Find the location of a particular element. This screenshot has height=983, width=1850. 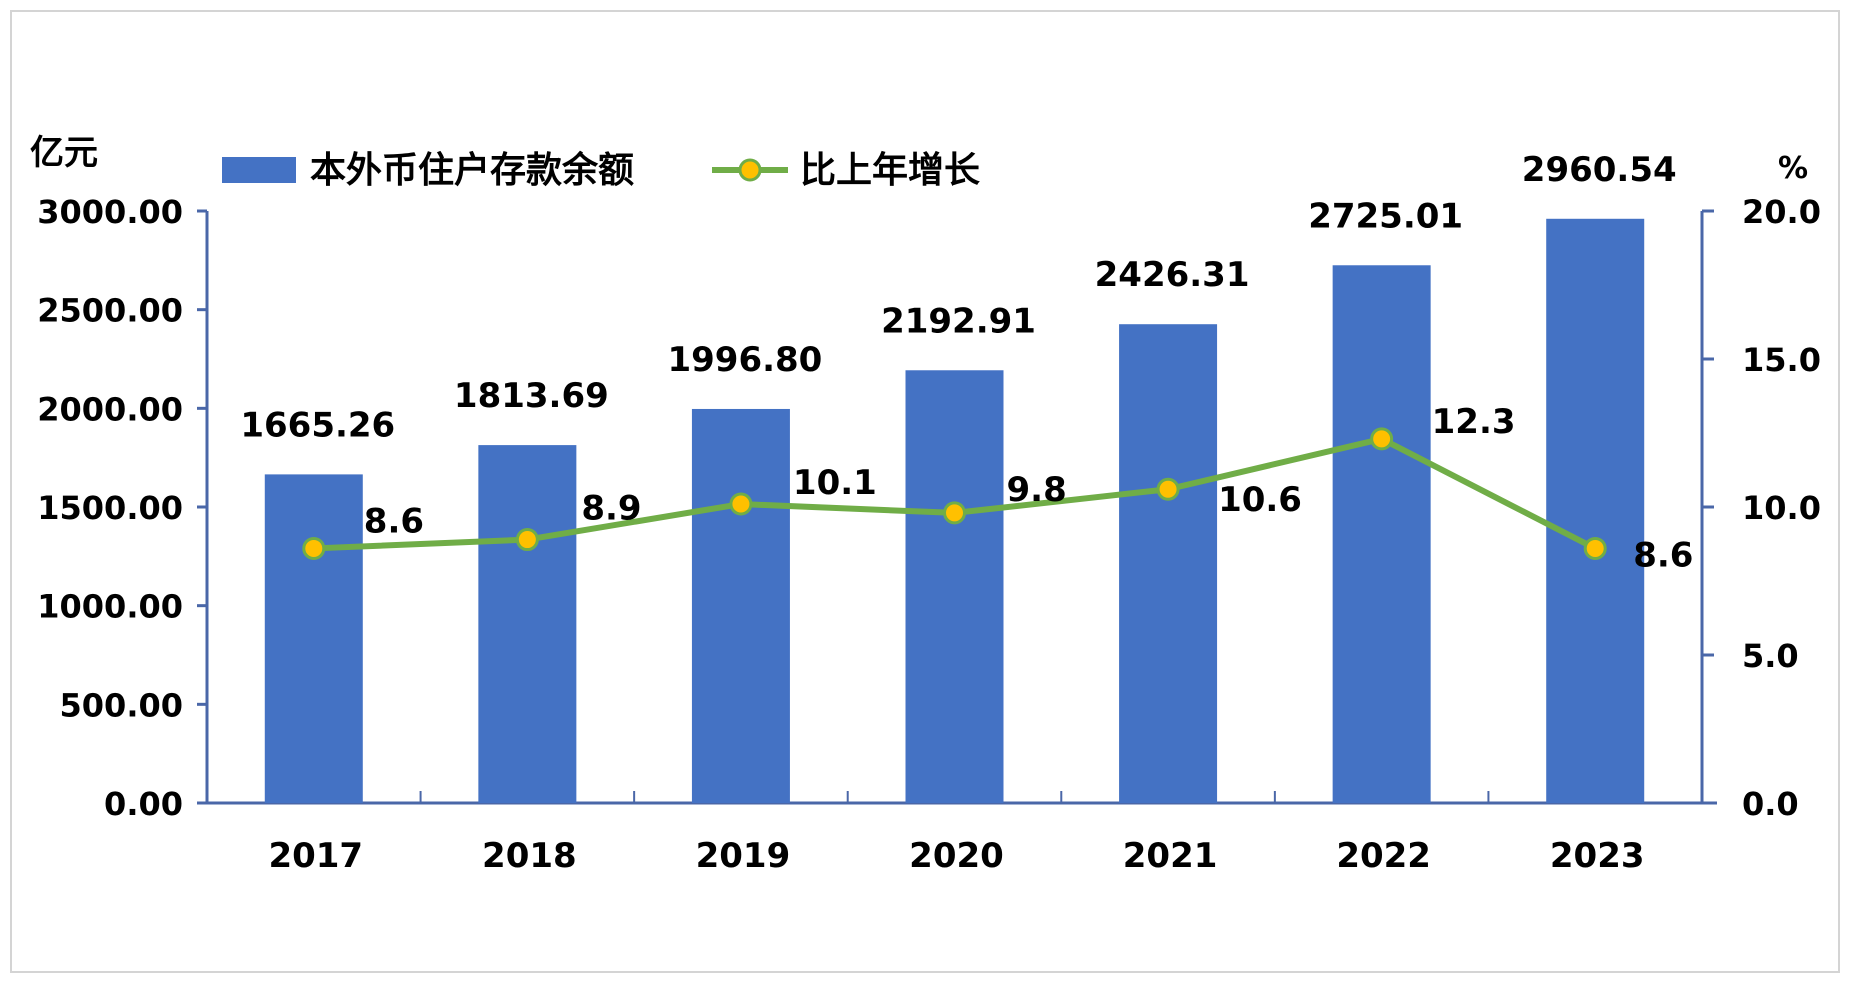

category-label: 2017 is located at coordinates (315, 856).